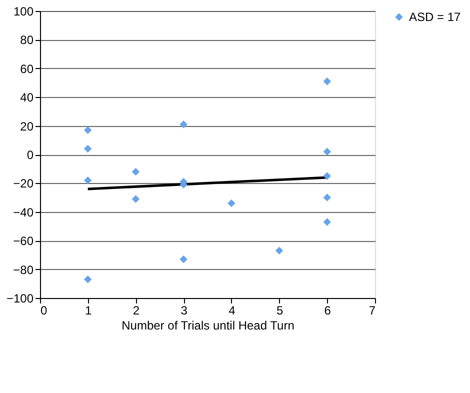 The image size is (470, 393). Describe the element at coordinates (328, 311) in the screenshot. I see `x-tick-label: 6` at that location.